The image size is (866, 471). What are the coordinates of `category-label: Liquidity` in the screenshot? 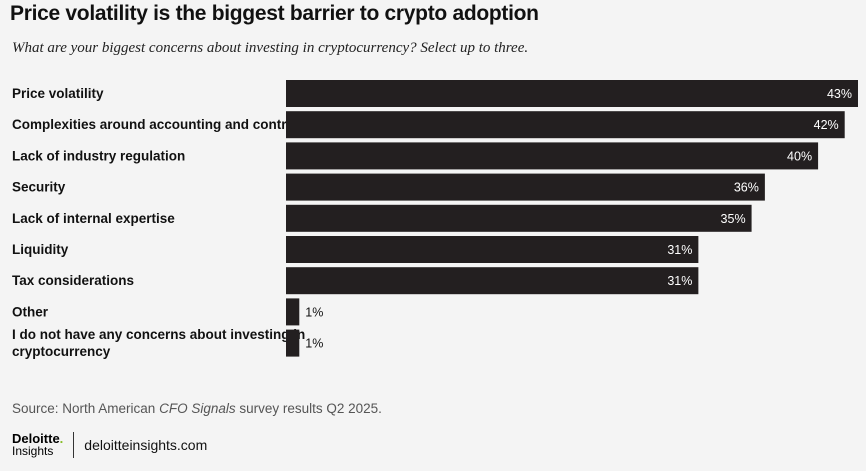 It's located at (40, 249).